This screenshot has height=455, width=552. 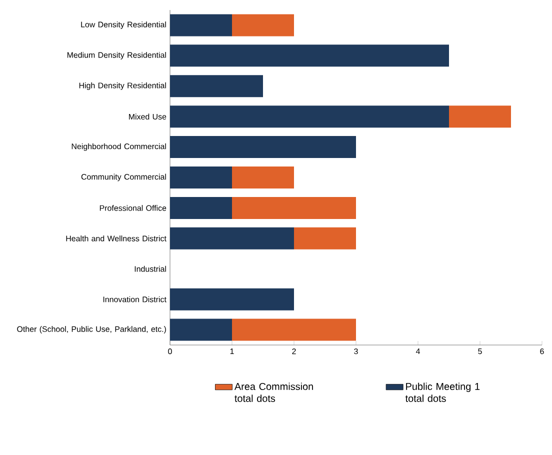 What do you see at coordinates (442, 392) in the screenshot?
I see `legend-label: Public Meeting 1 total dots` at bounding box center [442, 392].